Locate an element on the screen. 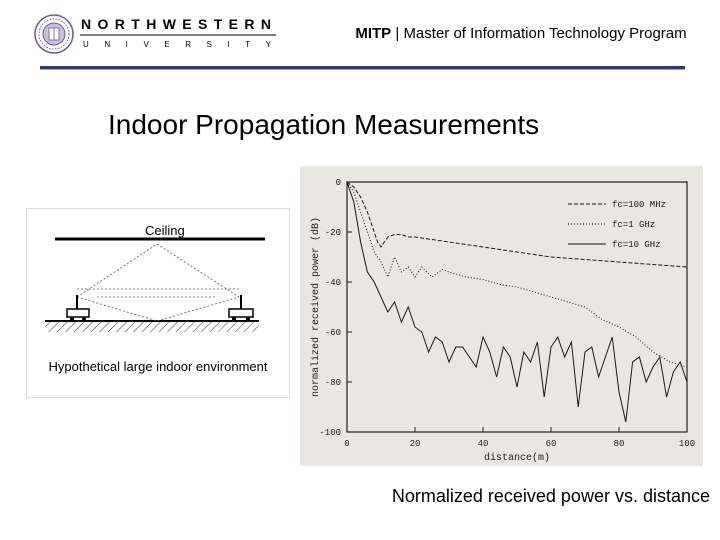 This screenshot has height=540, width=720. y-tick-label: -60 is located at coordinates (333, 333).